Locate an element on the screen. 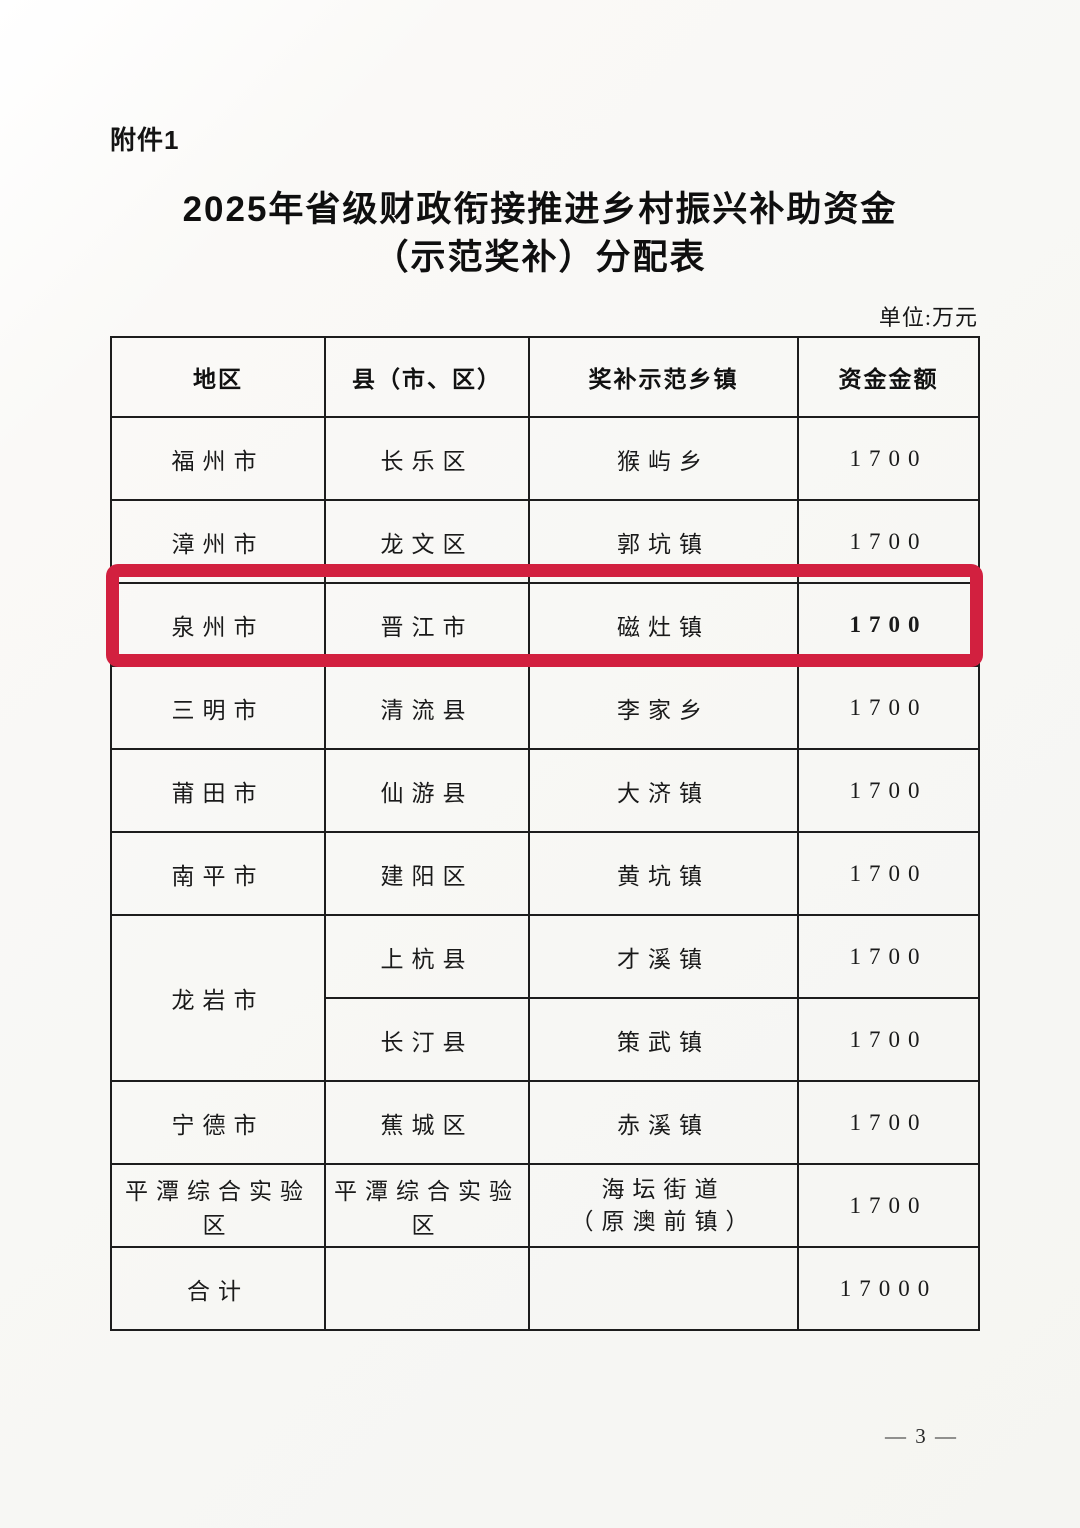  town-cell: 策武镇 is located at coordinates (663, 1039).